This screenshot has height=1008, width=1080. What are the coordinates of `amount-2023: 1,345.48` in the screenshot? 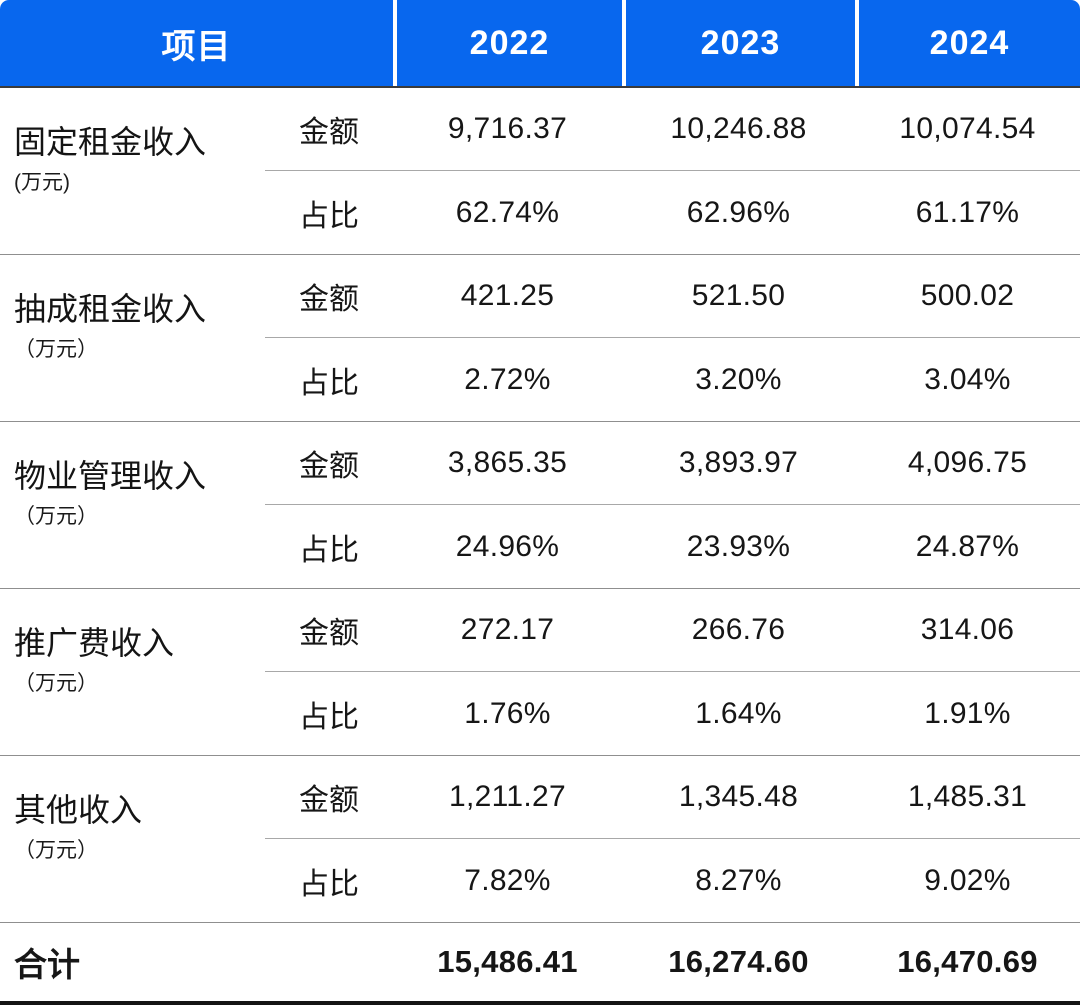 It's located at (738, 797).